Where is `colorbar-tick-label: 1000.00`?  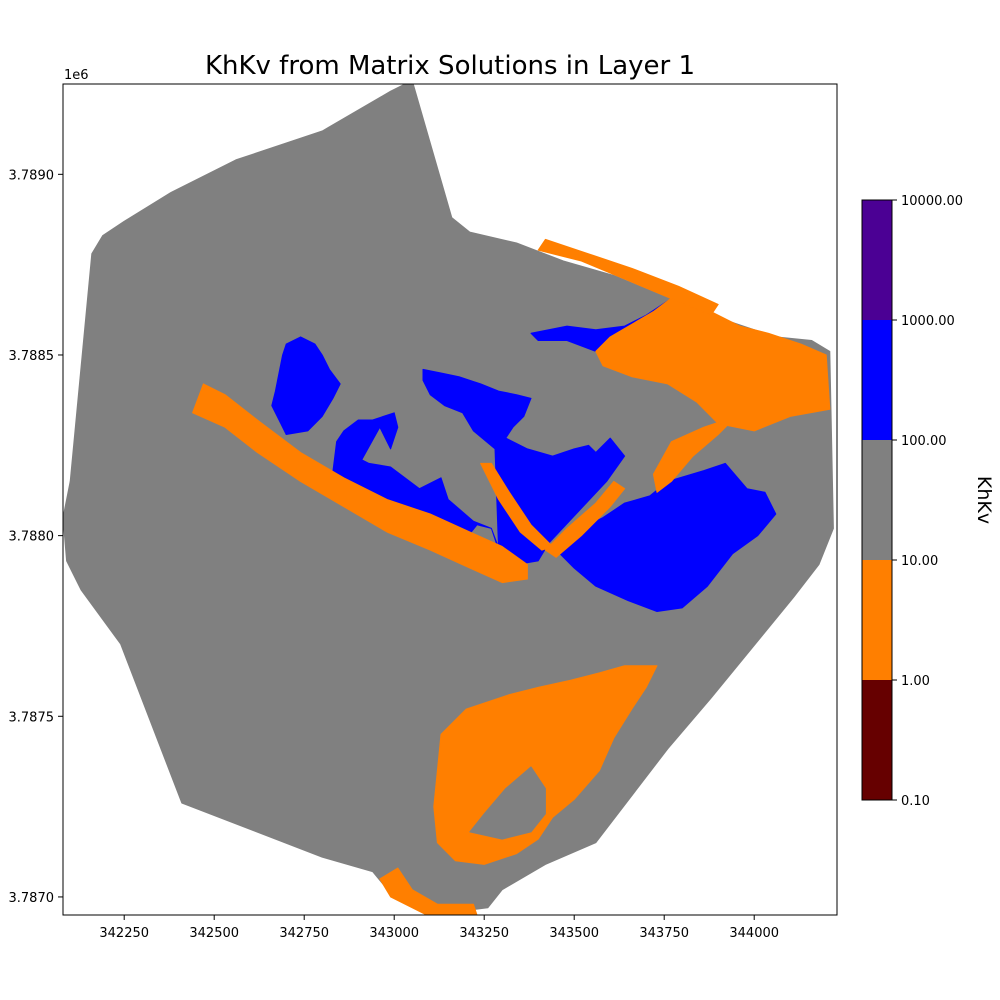 colorbar-tick-label: 1000.00 is located at coordinates (928, 321).